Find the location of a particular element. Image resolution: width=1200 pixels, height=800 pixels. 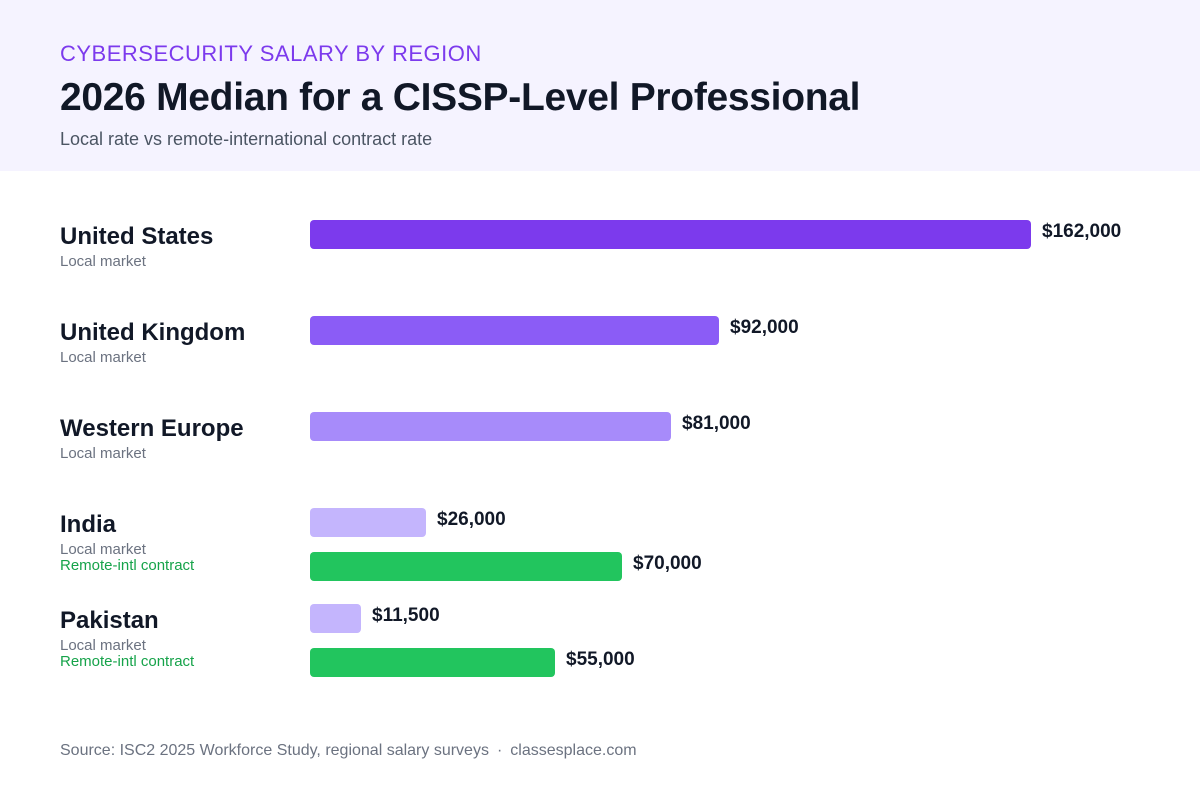

value-label-india-local: $26,000 is located at coordinates (471, 519).